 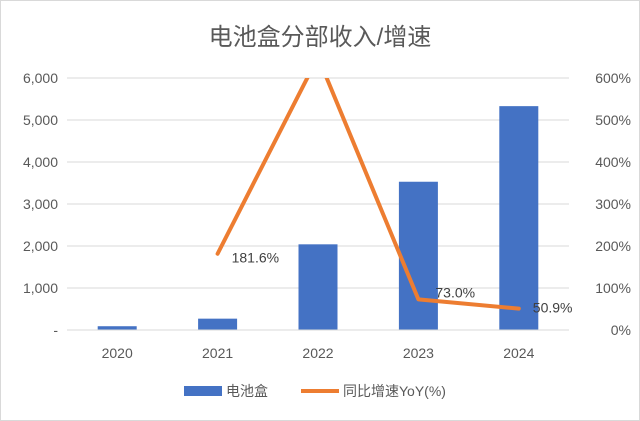 I want to click on line-data-label: 50.9%, so click(x=553, y=308).